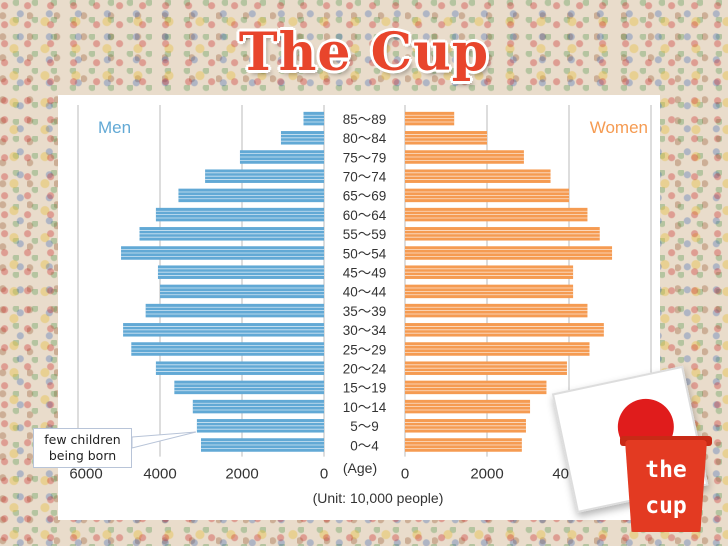 Image resolution: width=728 pixels, height=546 pixels. I want to click on cup-label-line-1: the, so click(666, 470).